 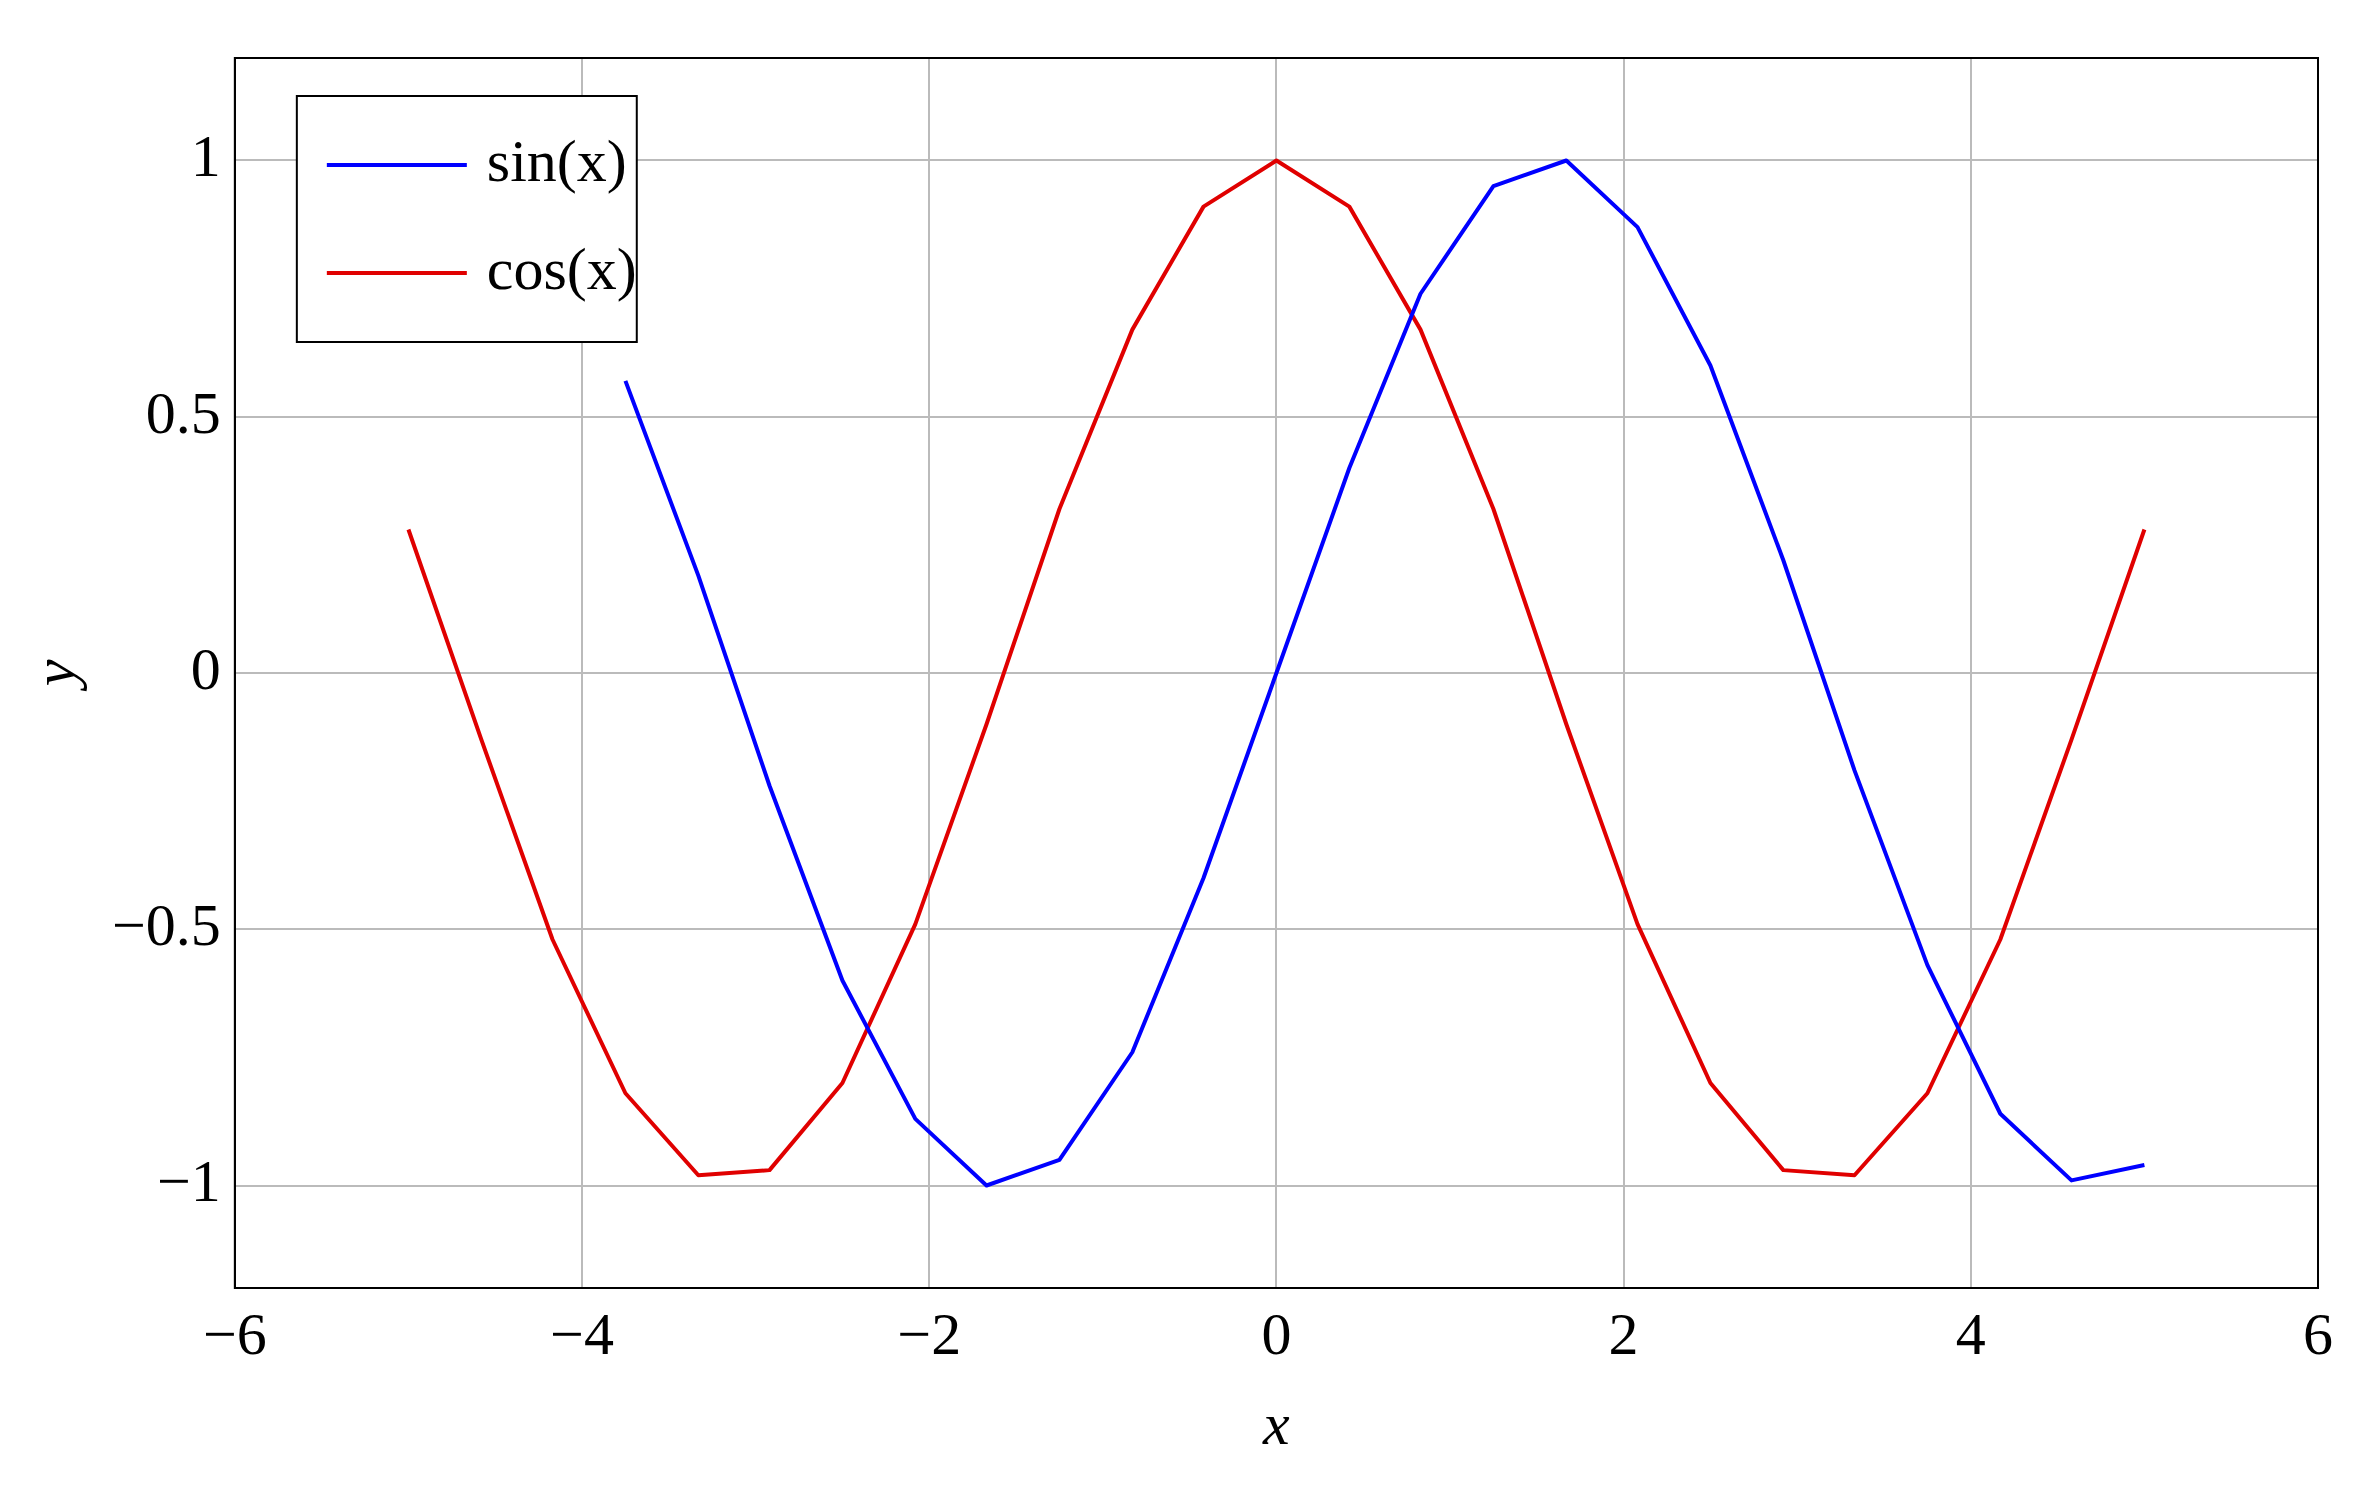 What do you see at coordinates (183, 412) in the screenshot?
I see `y-tick-label: 0.5` at bounding box center [183, 412].